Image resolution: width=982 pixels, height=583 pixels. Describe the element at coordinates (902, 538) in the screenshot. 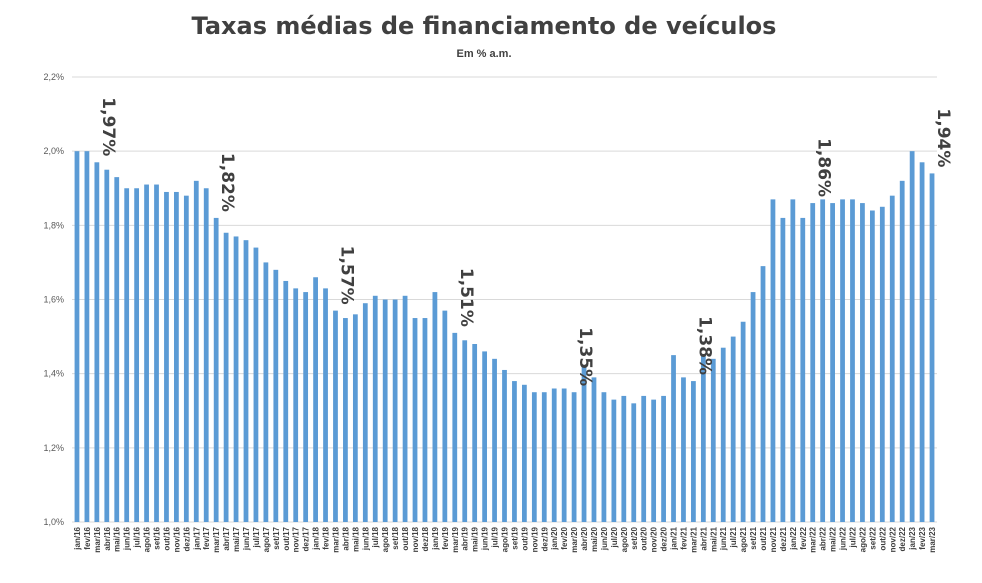

I see `x-tick-label: dez/22` at that location.